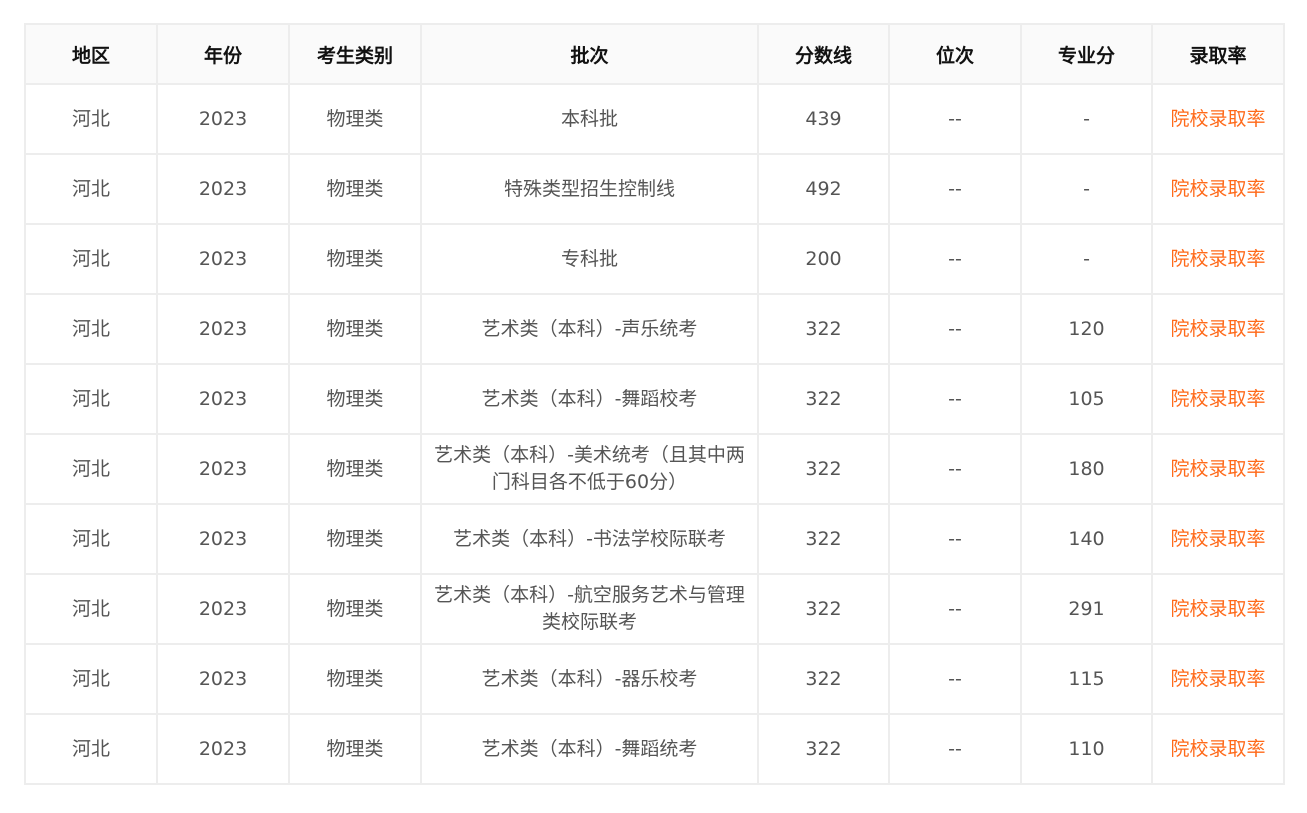  I want to click on table-header-row: 地区 年份 考生类别 批次 分数线 位次 专业分 录取率, so click(654, 54).